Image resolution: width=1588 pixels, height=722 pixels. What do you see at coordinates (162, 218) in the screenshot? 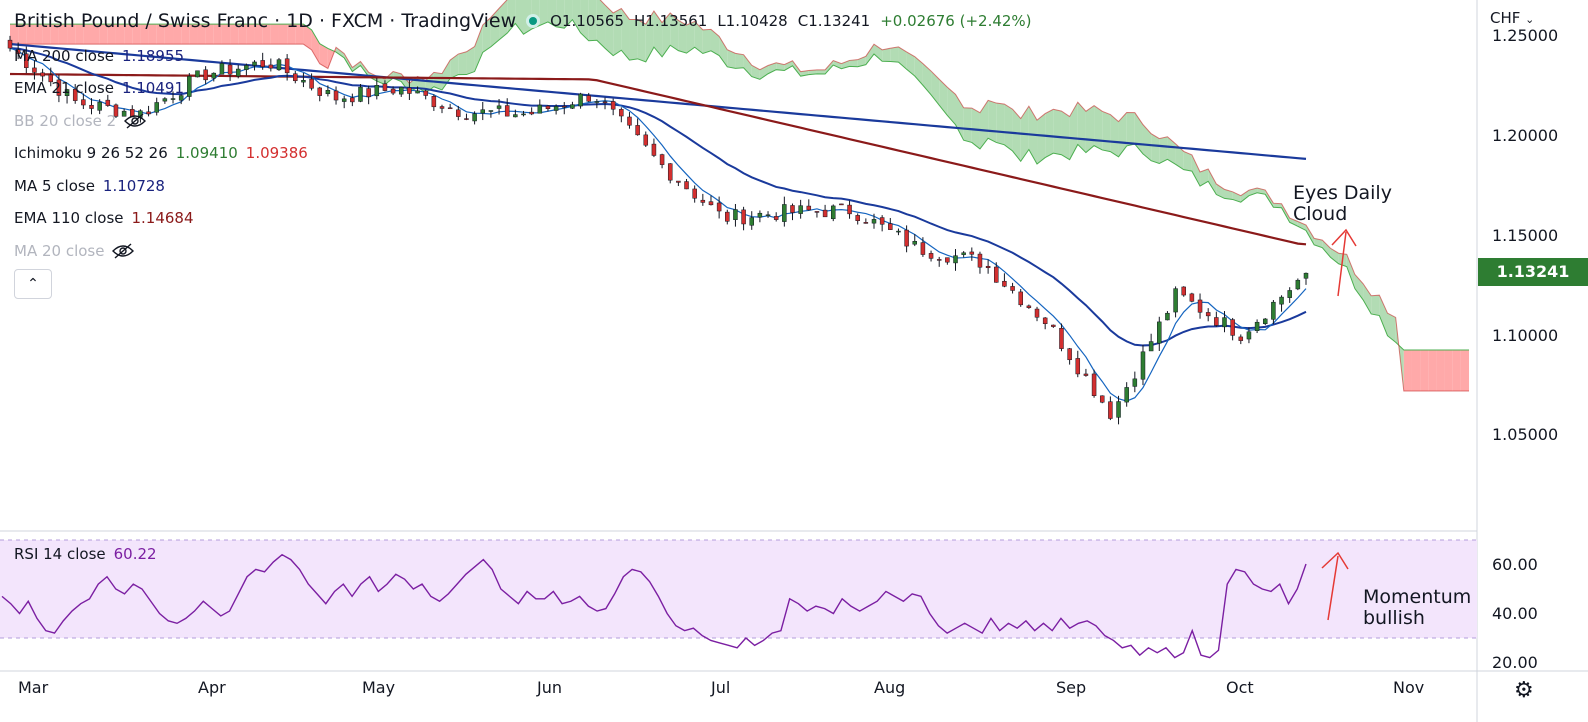
I see `indicator-value: 1.14684` at bounding box center [162, 218].